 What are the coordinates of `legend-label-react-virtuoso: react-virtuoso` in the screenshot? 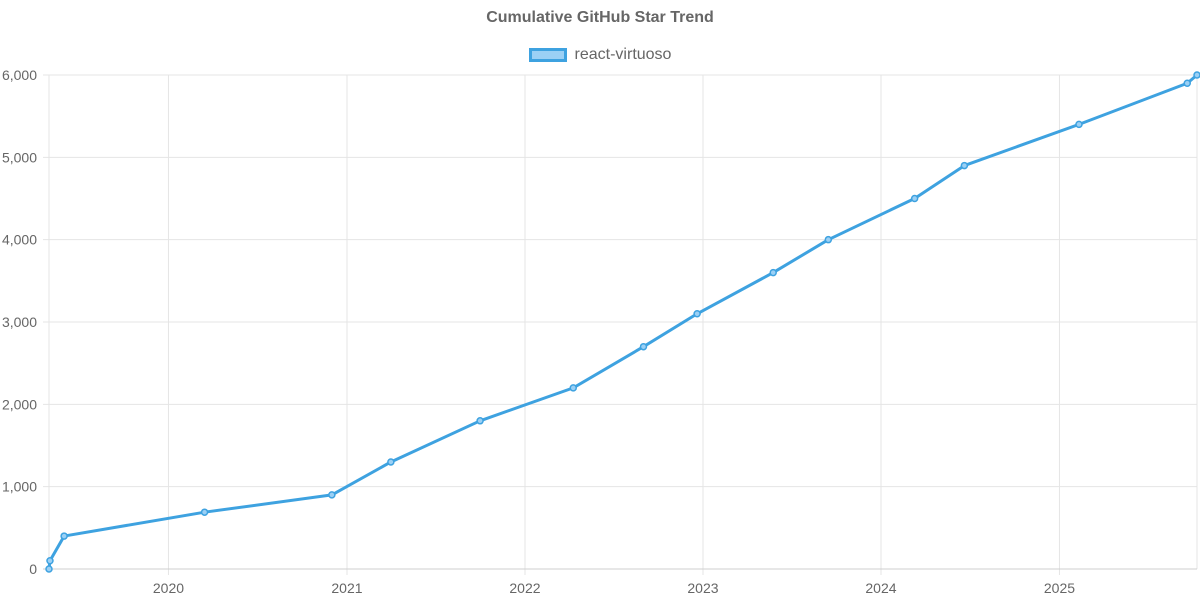 It's located at (623, 54).